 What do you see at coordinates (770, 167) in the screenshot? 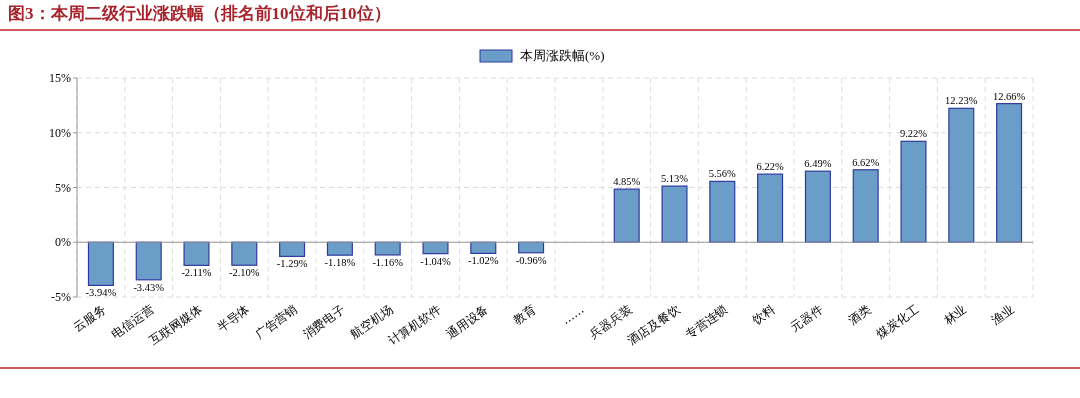
I see `data-label: 6.22%` at bounding box center [770, 167].